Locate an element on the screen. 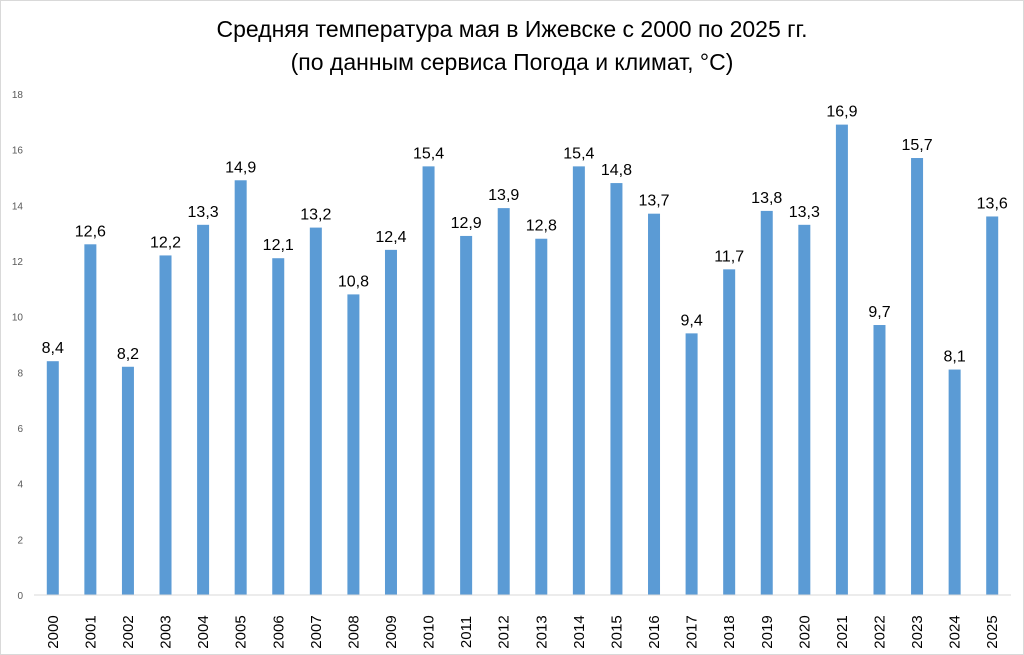 The width and height of the screenshot is (1024, 655). data-label-2009: 12,4 is located at coordinates (390, 237).